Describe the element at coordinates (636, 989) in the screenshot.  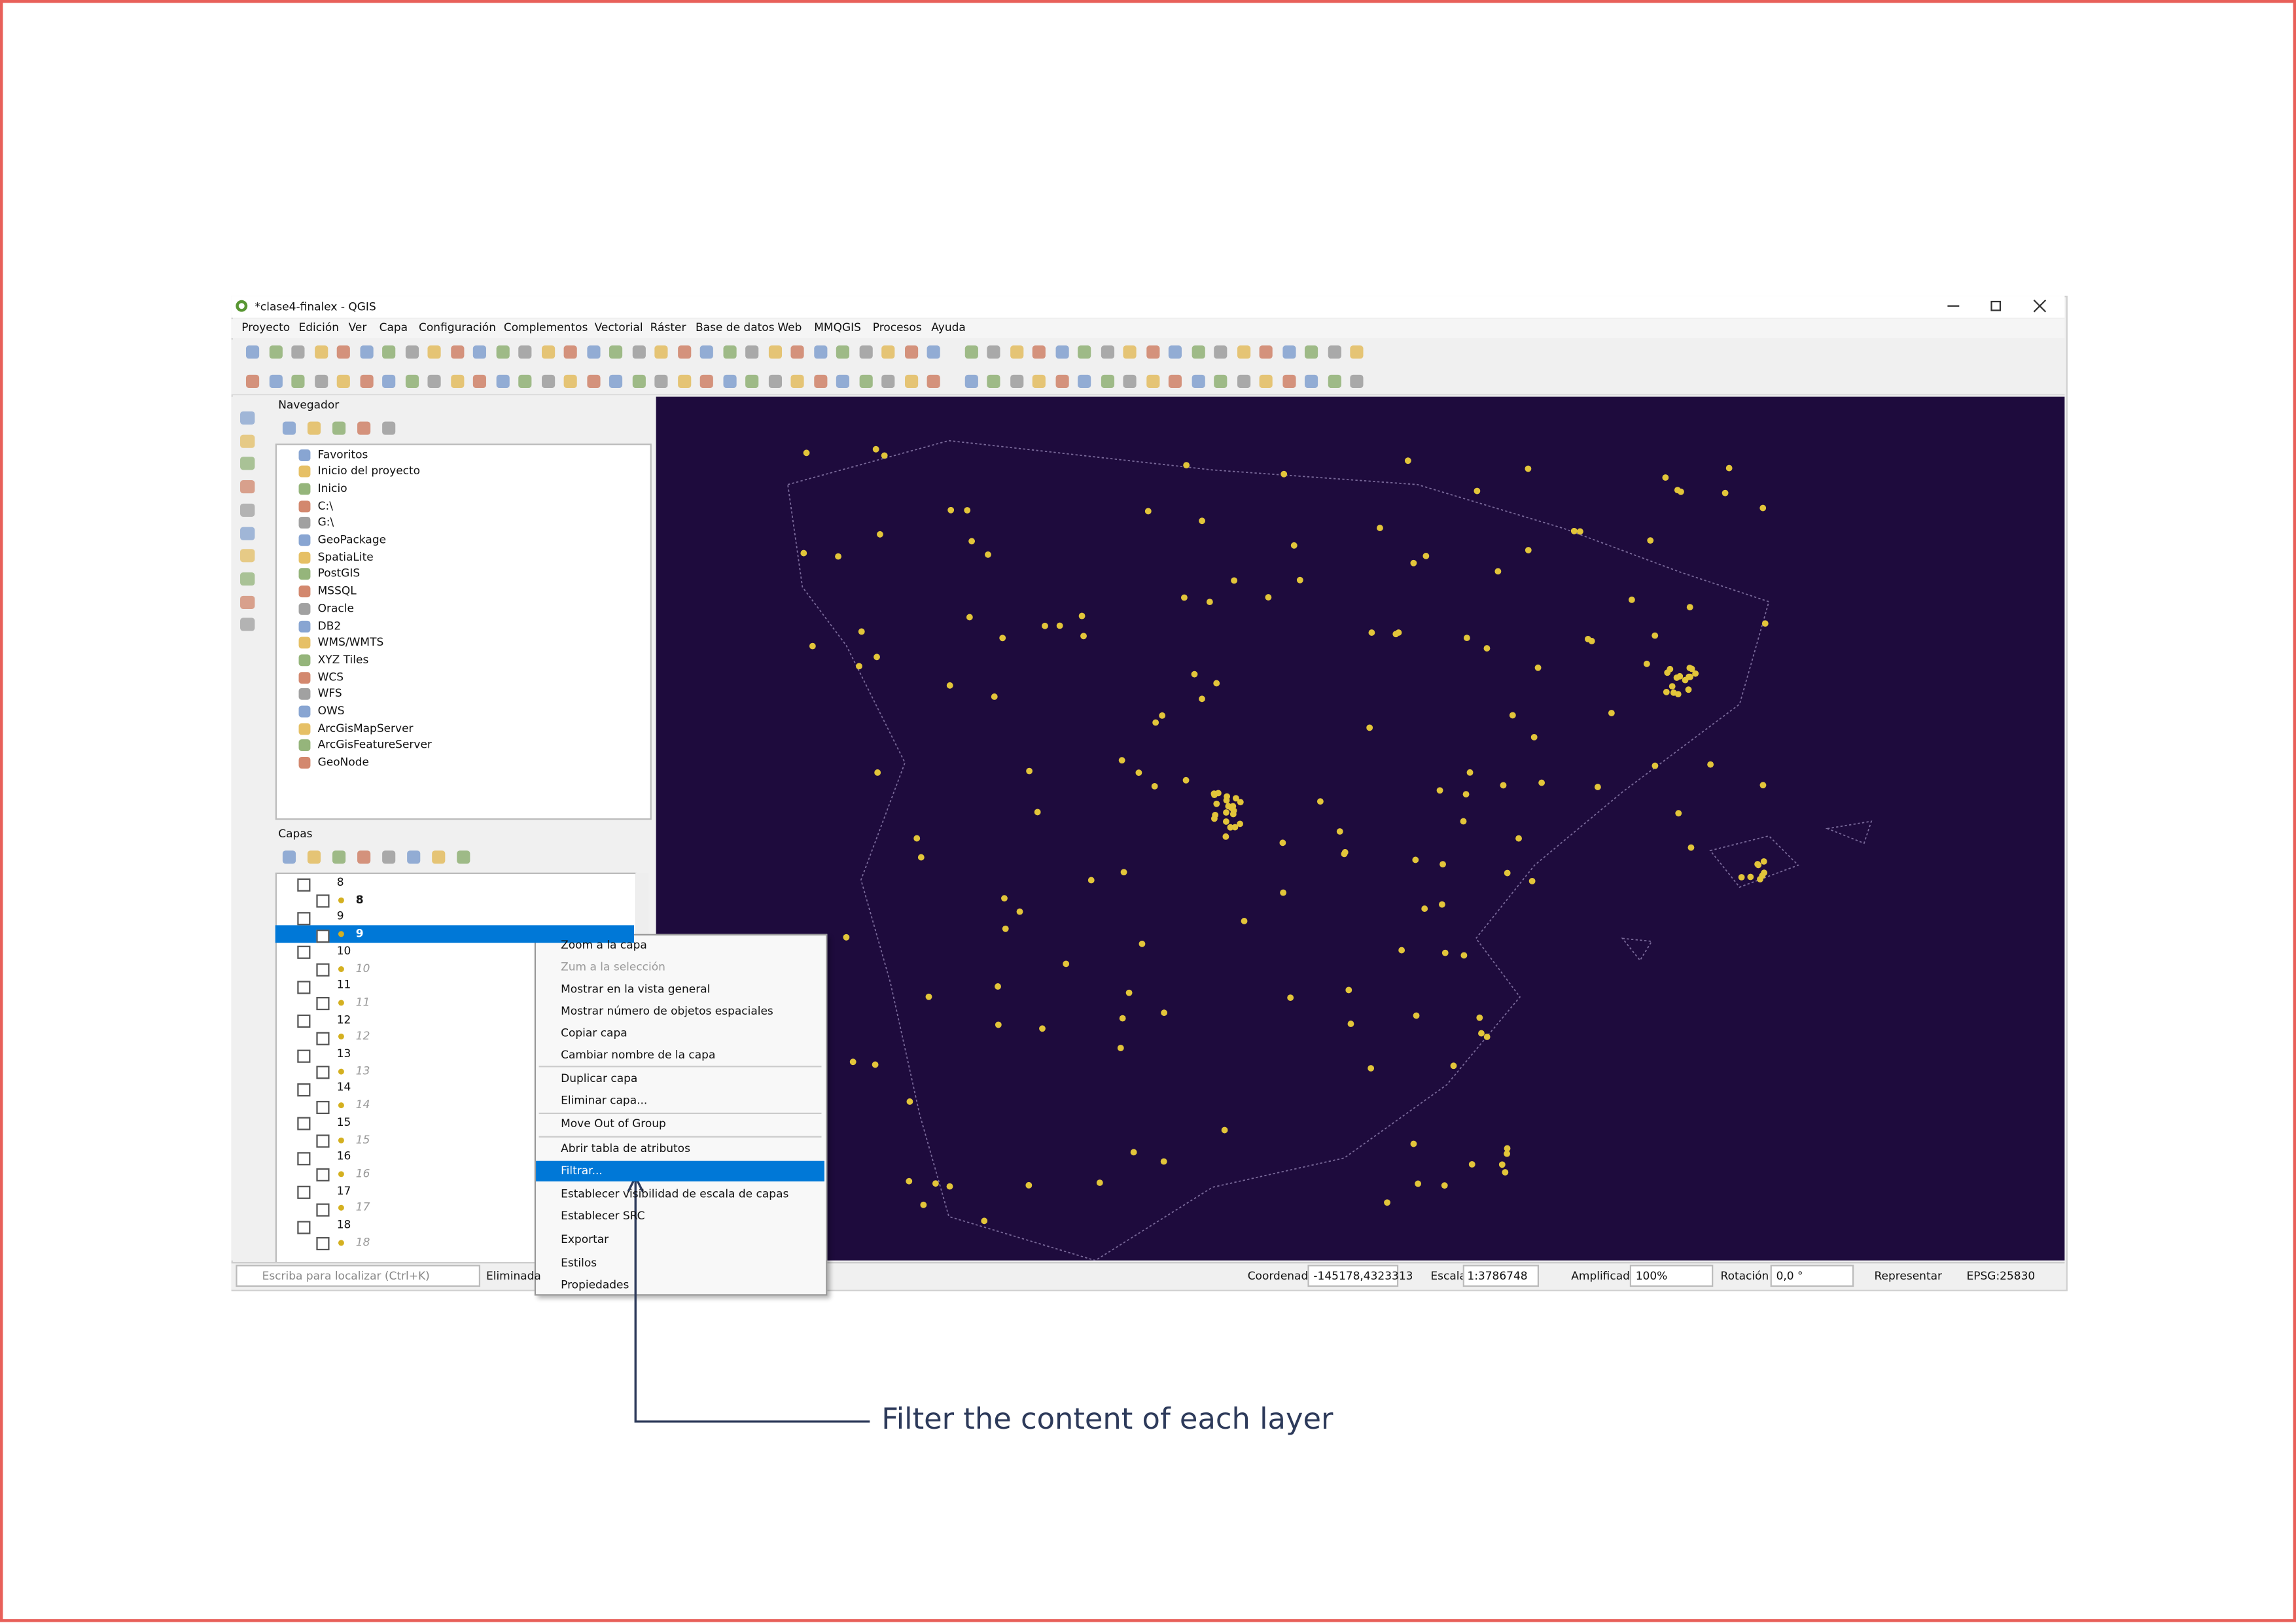
I see `context-menu-item: Mostrar en la vista general` at that location.